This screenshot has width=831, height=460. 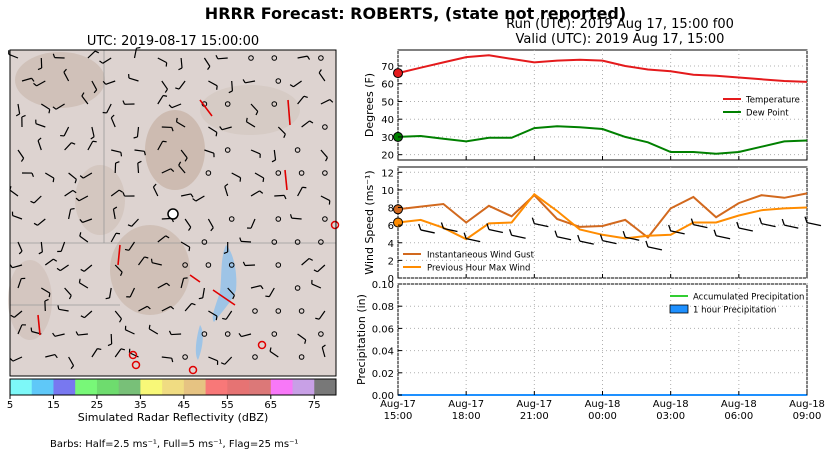 What do you see at coordinates (183, 405) in the screenshot?
I see `colorbar-tick-label: 45` at bounding box center [183, 405].